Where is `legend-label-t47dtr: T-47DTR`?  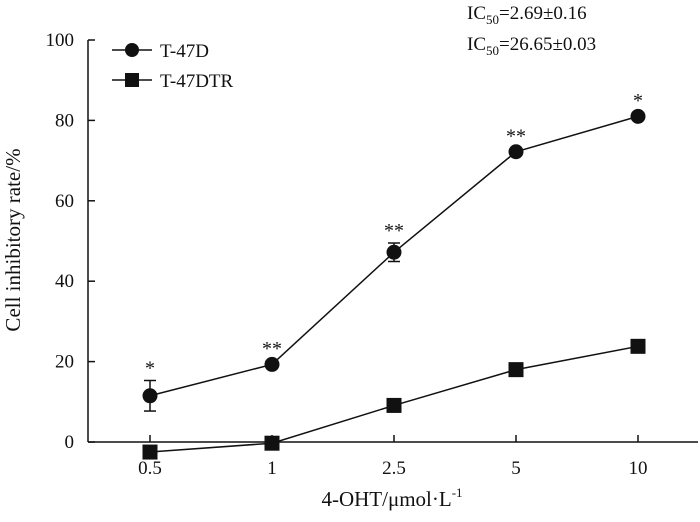
legend-label-t47dtr: T-47DTR is located at coordinates (197, 81).